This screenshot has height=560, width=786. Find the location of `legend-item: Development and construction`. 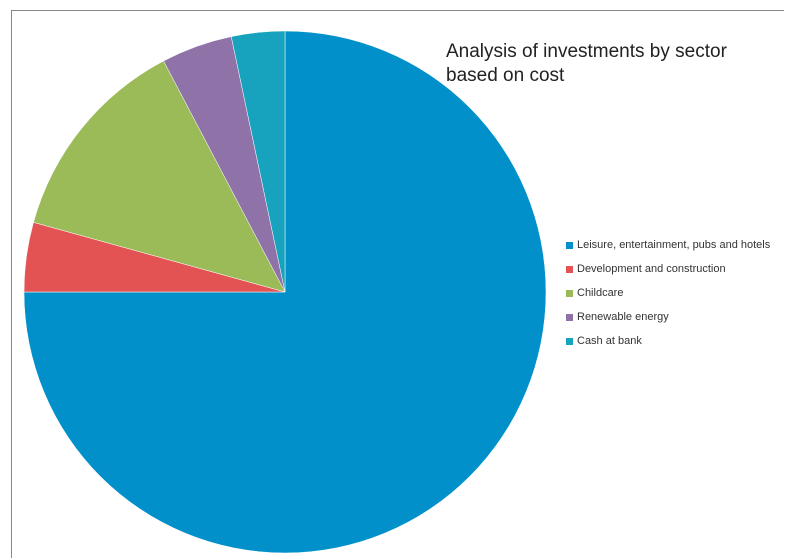

legend-item: Development and construction is located at coordinates (668, 269).